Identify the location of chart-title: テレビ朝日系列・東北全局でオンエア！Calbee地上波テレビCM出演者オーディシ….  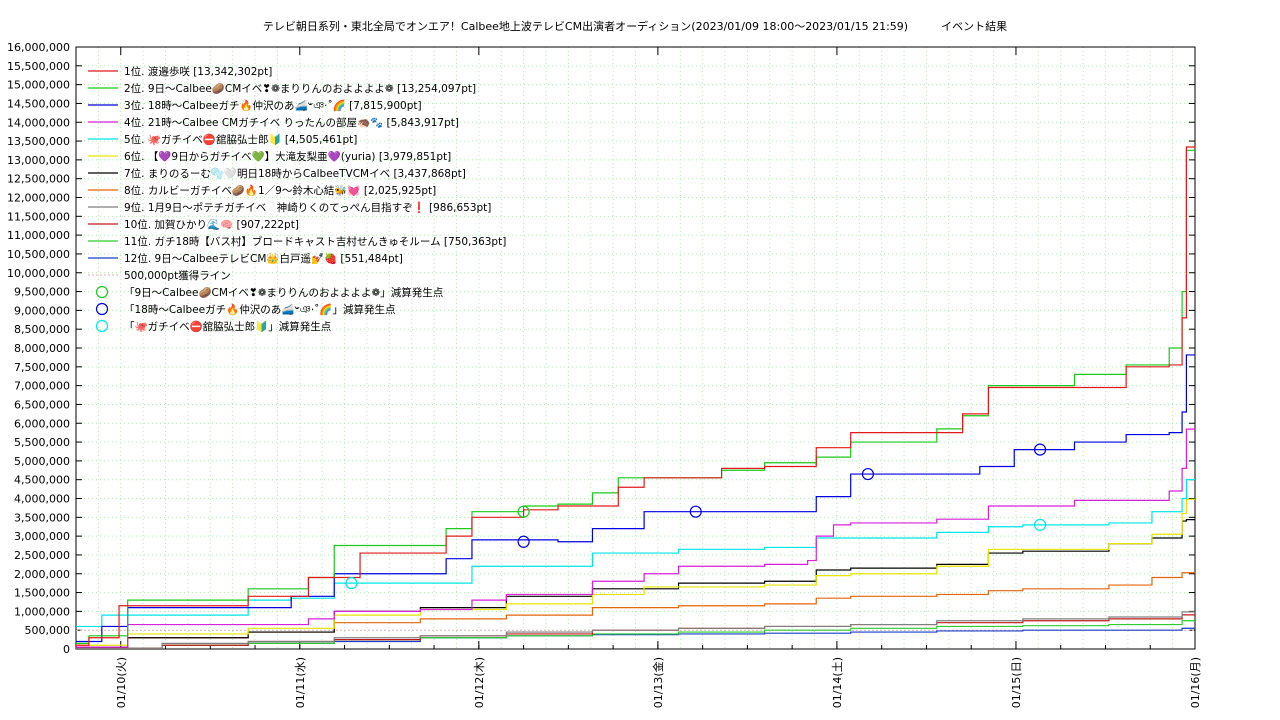
(635, 26).